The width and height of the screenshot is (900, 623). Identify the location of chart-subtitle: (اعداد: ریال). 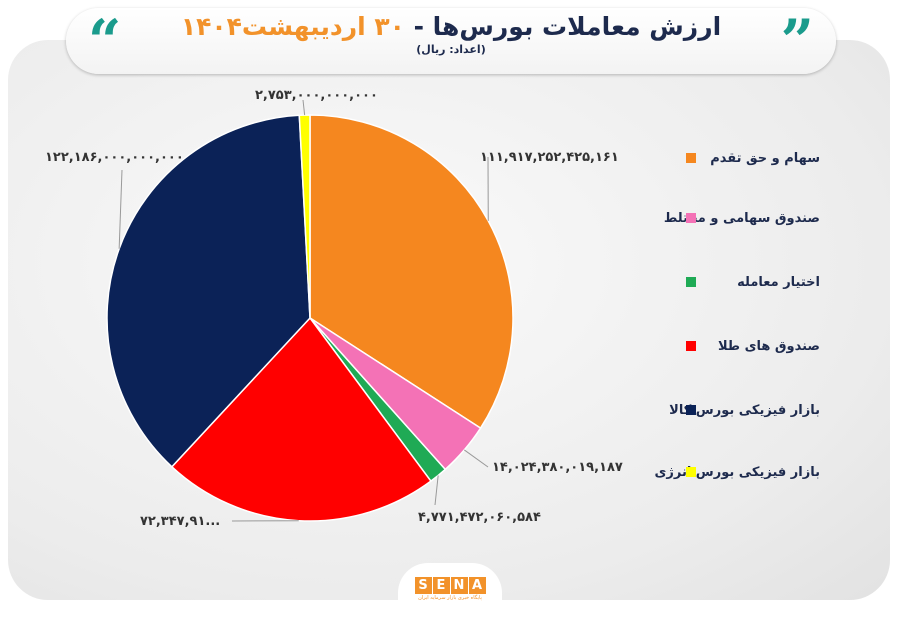
(451, 49).